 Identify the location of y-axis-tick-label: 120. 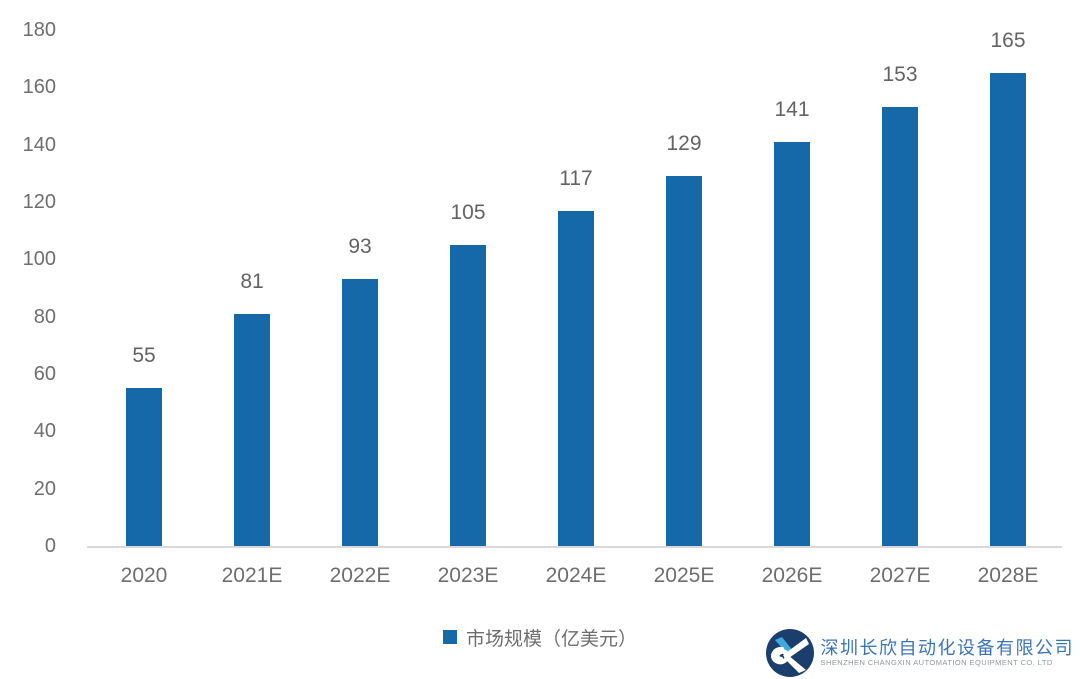
(39, 202).